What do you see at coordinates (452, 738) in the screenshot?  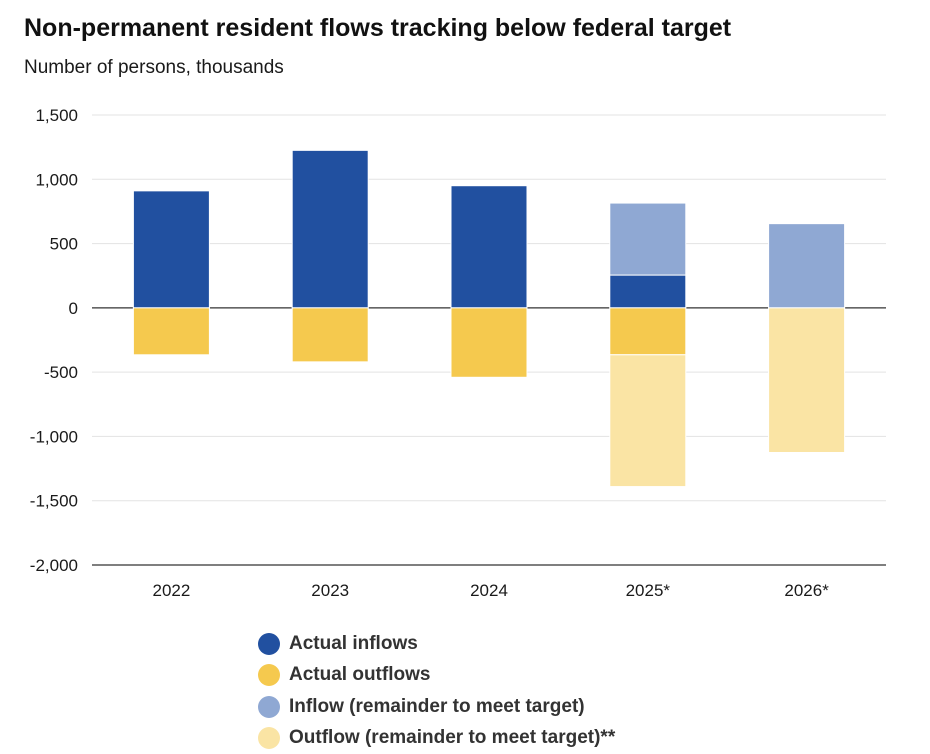 I see `legend-label-outflow-remainder: Outflow (remainder to meet target)**` at bounding box center [452, 738].